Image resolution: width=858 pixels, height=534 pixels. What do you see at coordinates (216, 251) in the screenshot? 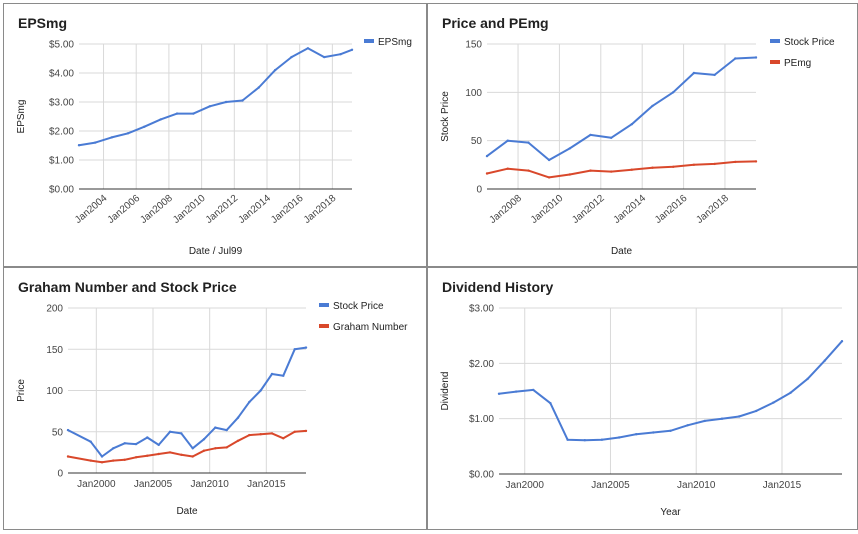
I see `x-axis-title: Date / Jul99` at bounding box center [216, 251].